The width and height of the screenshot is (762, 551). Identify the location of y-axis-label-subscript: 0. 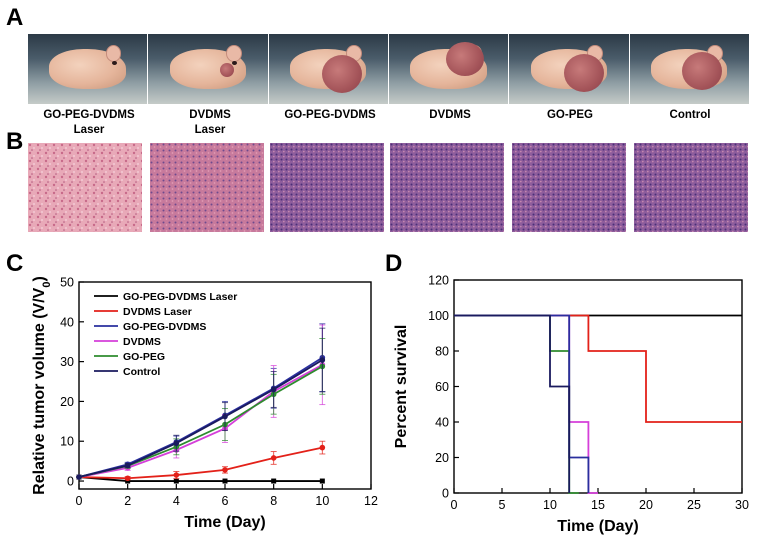
(47, 285).